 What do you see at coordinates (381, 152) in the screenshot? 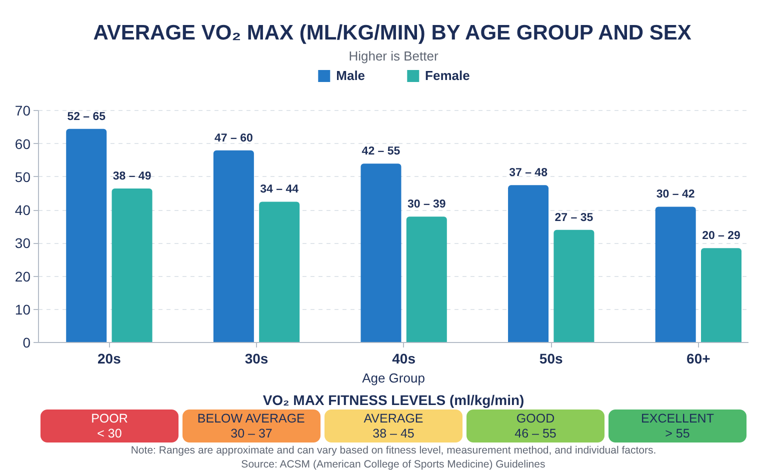
I see `annotation: 42 – 55` at bounding box center [381, 152].